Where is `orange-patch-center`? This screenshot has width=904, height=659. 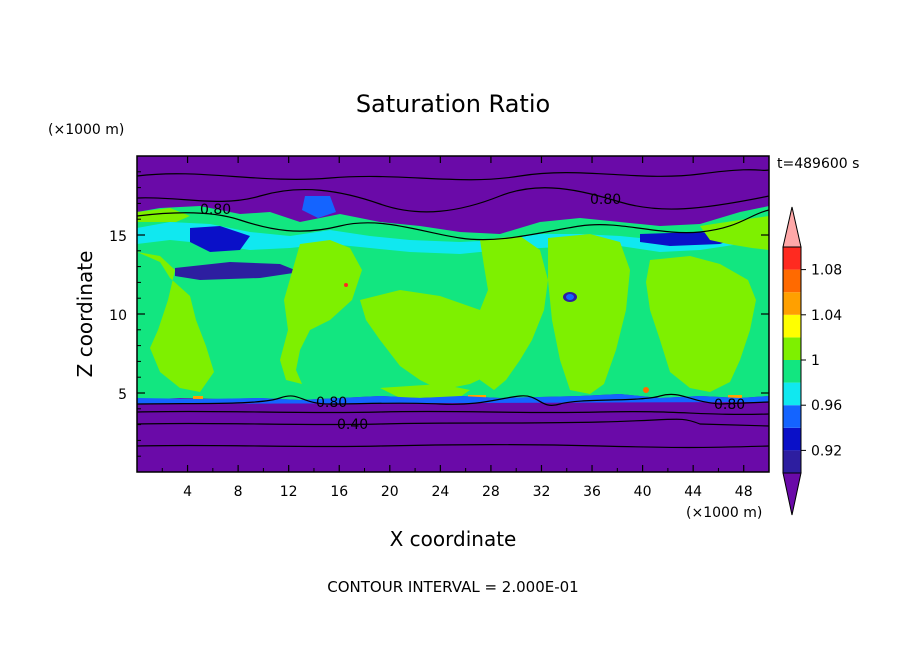
orange-patch-center is located at coordinates (477, 396).